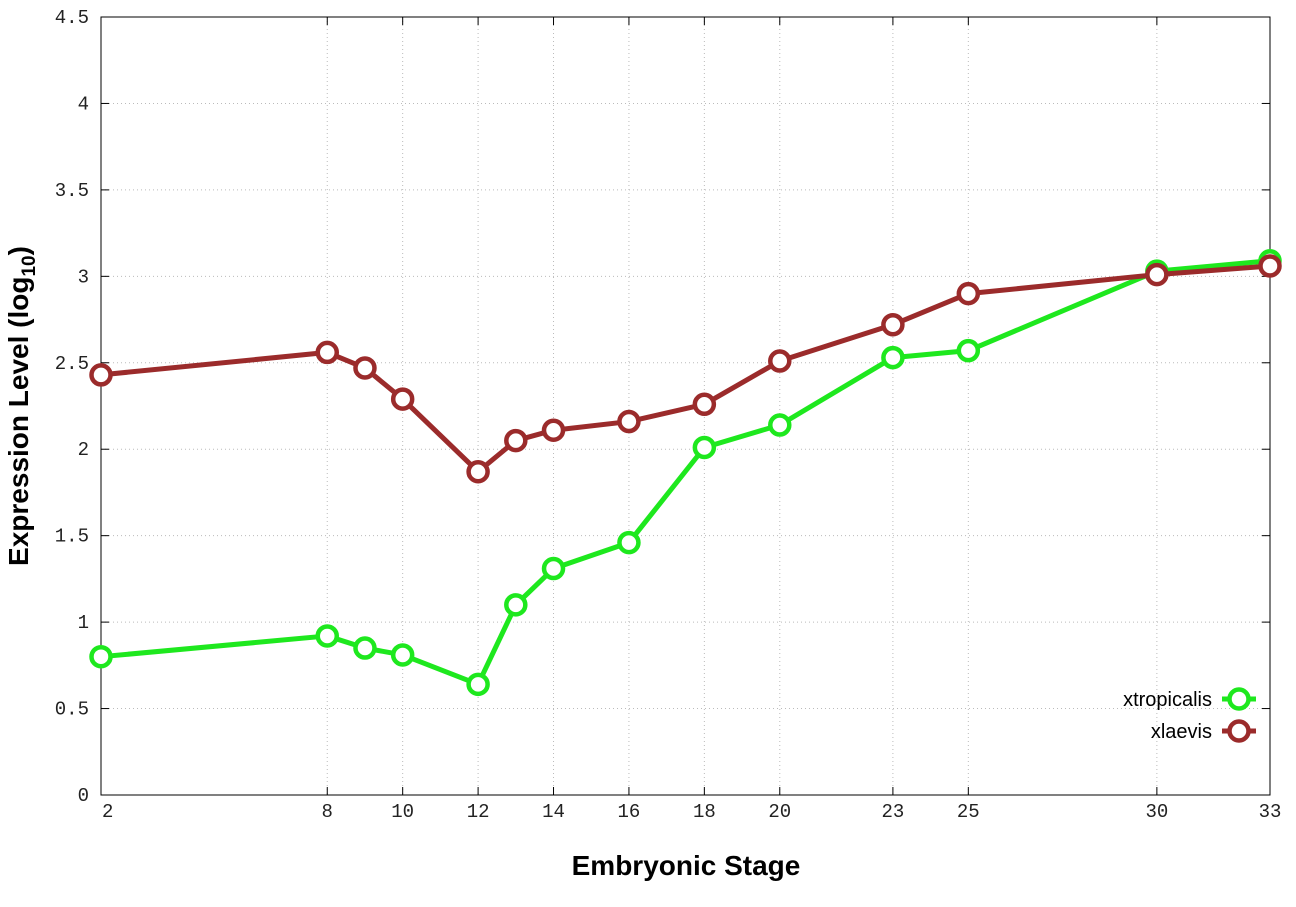  I want to click on y-tick-label: 3.5, so click(72, 191).